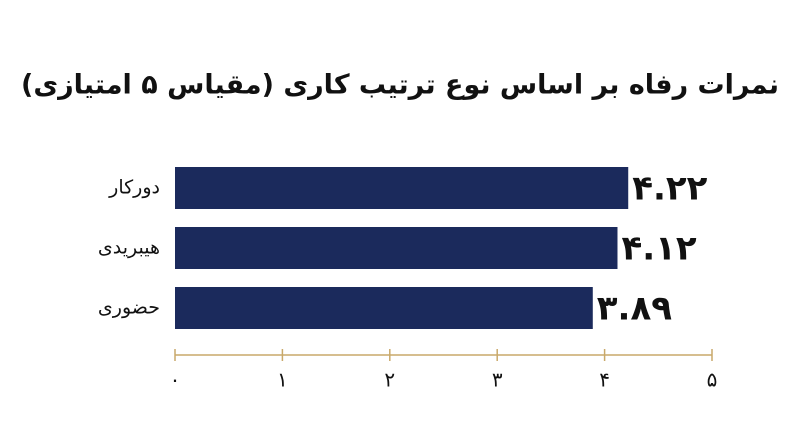  Describe the element at coordinates (669, 189) in the screenshot. I see `value-label: ۴.۲۲` at that location.